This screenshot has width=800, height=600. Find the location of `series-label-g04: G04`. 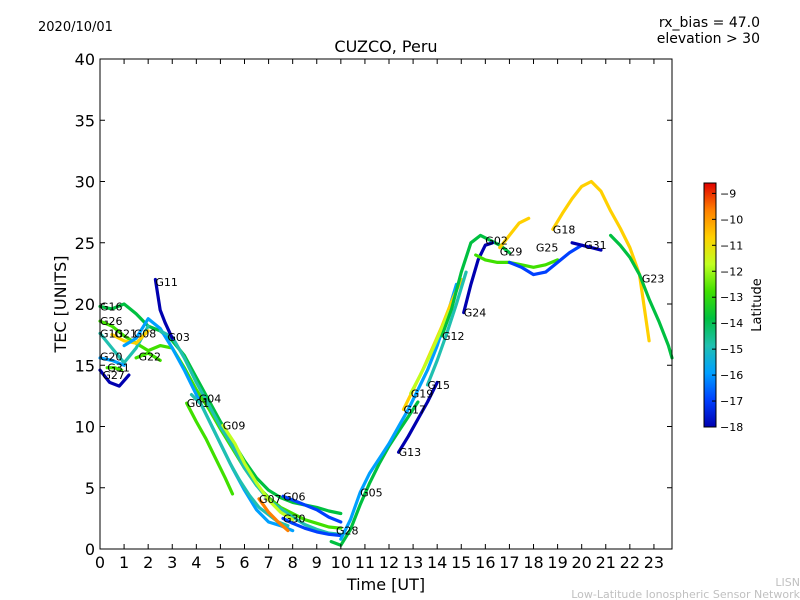

series-label-g04: G04 is located at coordinates (210, 398).